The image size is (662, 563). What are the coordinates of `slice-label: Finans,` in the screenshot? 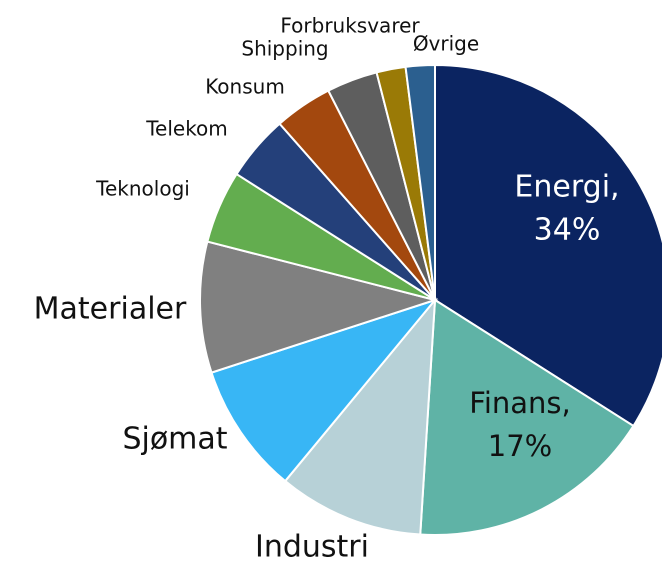 It's located at (520, 403).